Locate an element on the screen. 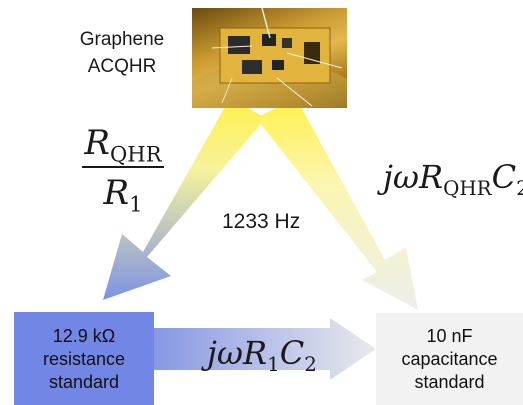 The width and height of the screenshot is (523, 405). denominator-subscript: 1 is located at coordinates (136, 204).